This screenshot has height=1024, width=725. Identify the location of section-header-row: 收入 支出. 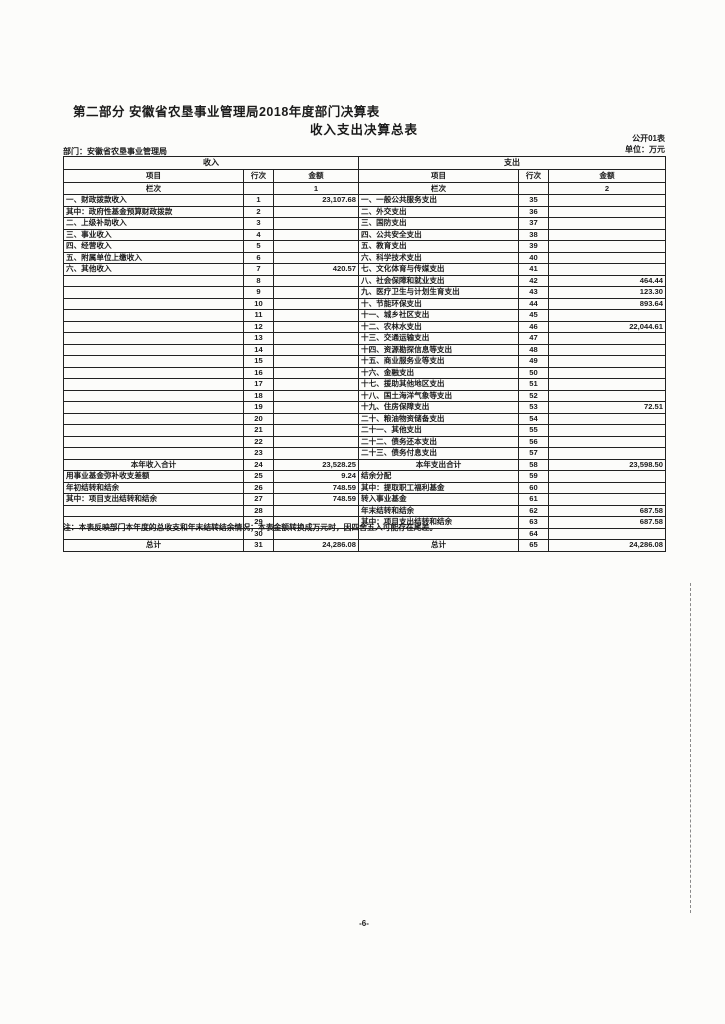
(364, 163).